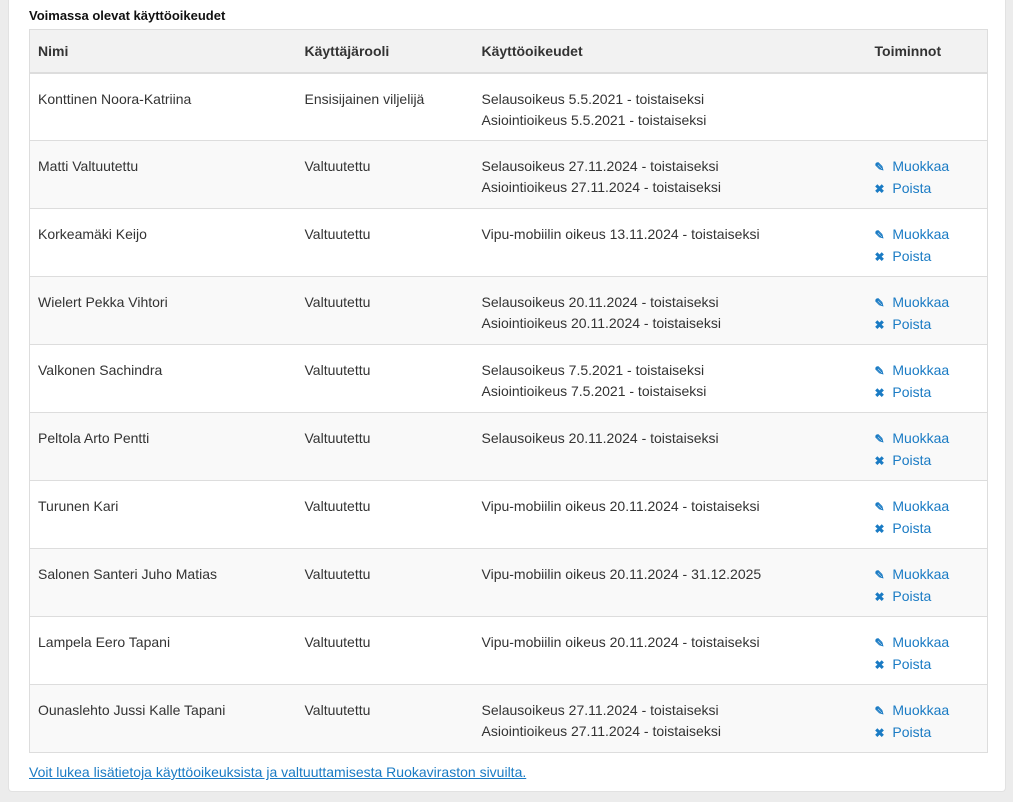  Describe the element at coordinates (593, 370) in the screenshot. I see `right-item: Selausoikeus 7.5.2021 - toistaiseksi` at that location.